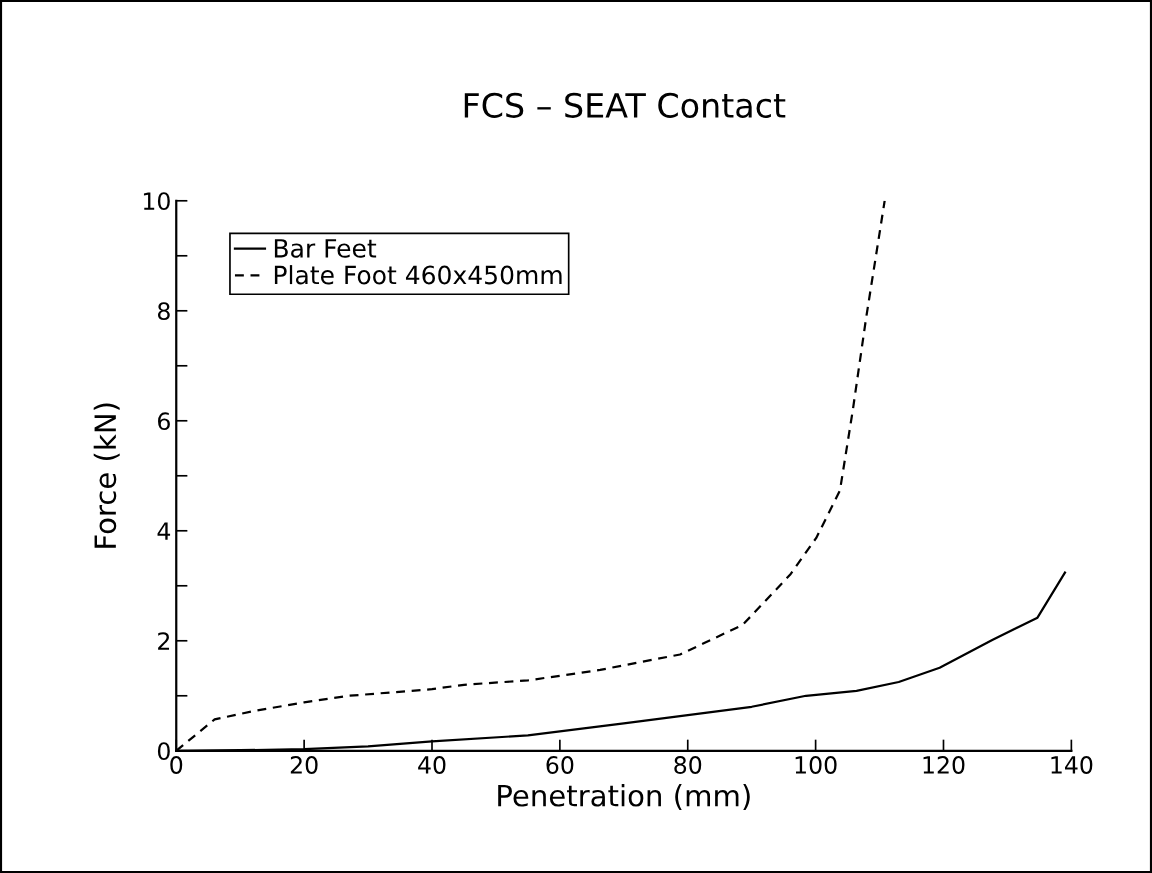 This screenshot has width=1152, height=873. I want to click on legend-label: Bar Feet, so click(325, 248).